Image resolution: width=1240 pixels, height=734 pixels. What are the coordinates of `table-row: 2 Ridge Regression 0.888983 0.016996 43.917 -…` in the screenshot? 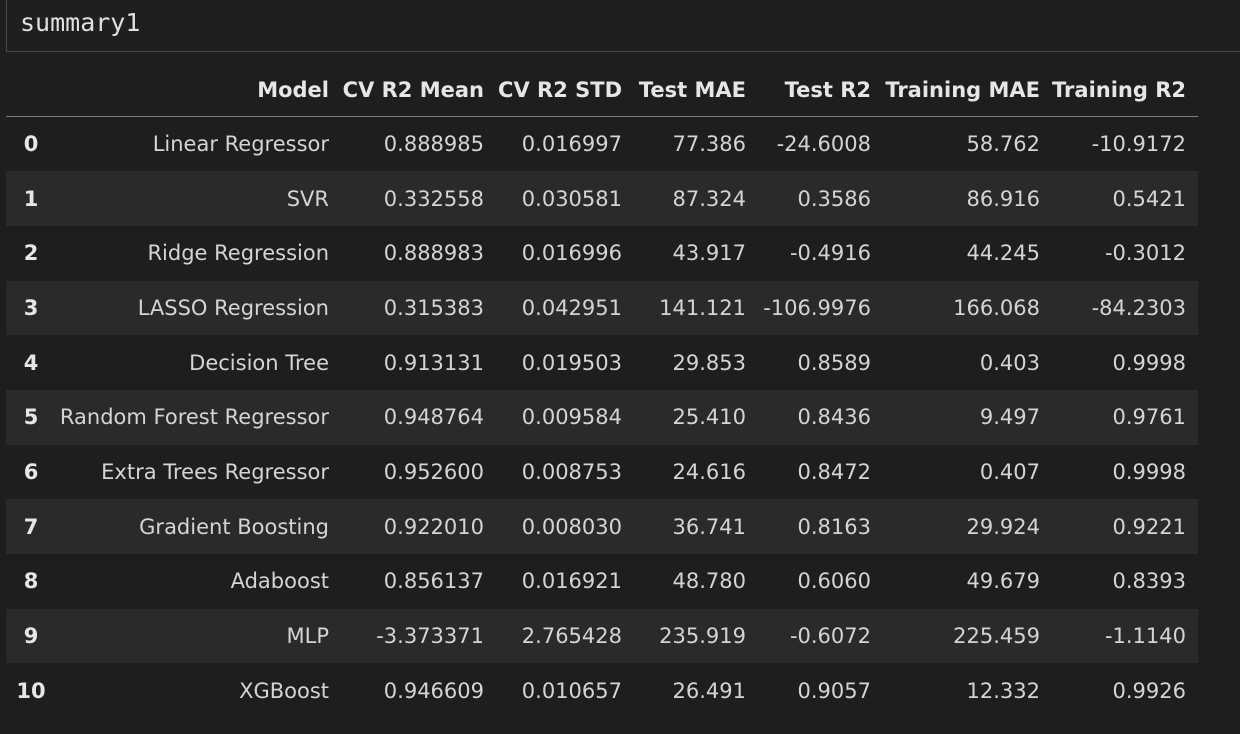 It's located at (602, 253).